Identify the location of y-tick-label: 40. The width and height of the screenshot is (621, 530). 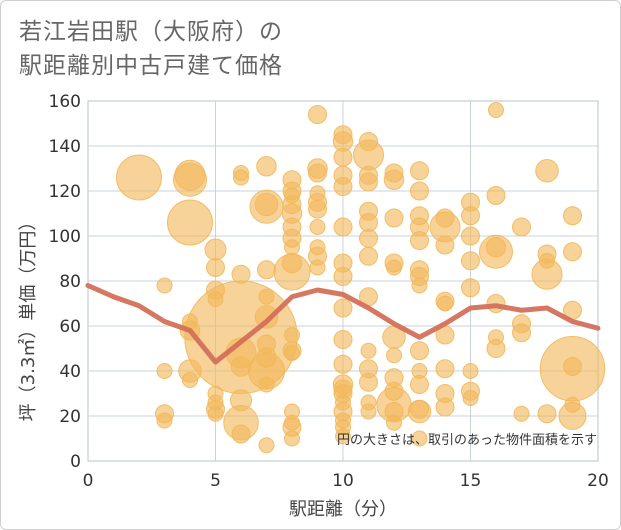
(70, 372).